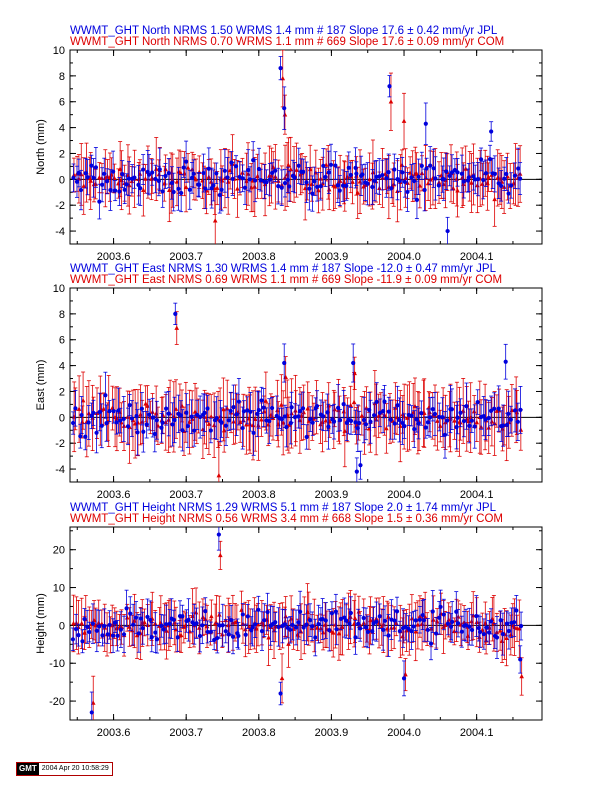 Image resolution: width=612 pixels, height=792 pixels. I want to click on x-tick-label: 2003.6, so click(114, 733).